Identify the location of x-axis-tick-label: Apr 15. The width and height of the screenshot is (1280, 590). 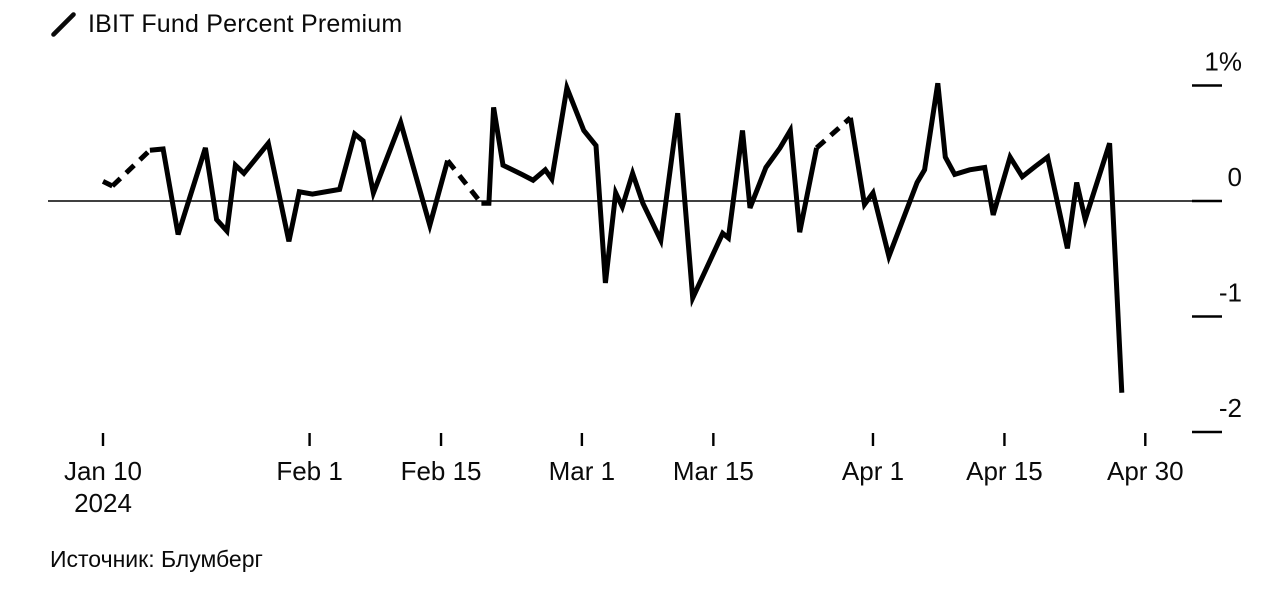
(1004, 471).